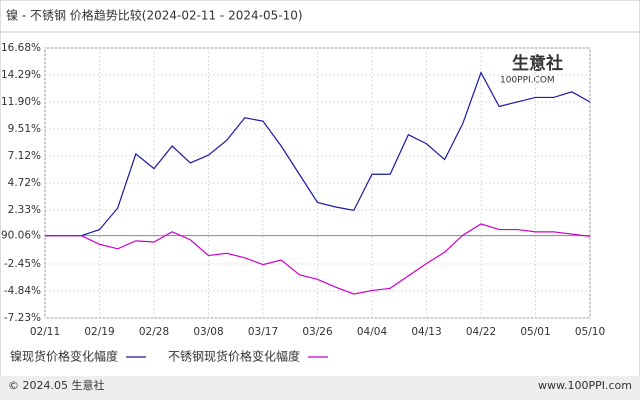  I want to click on y-tick-label: 90.06%, so click(21, 236).